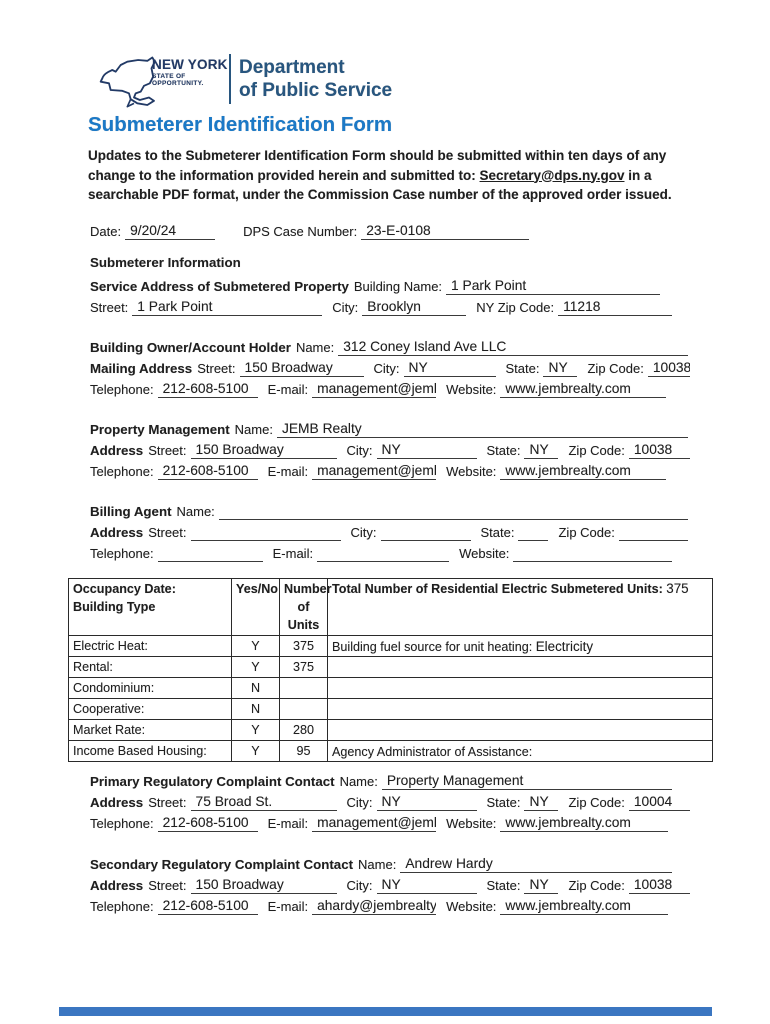 The width and height of the screenshot is (770, 1024). I want to click on col3-header: Number of Units, so click(305, 607).